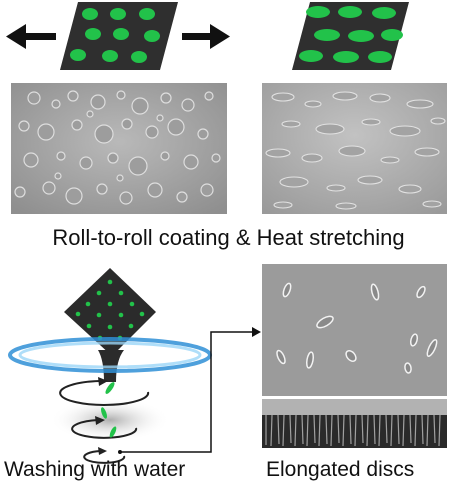  I want to click on sem-image-elongated-pores, so click(354, 148).